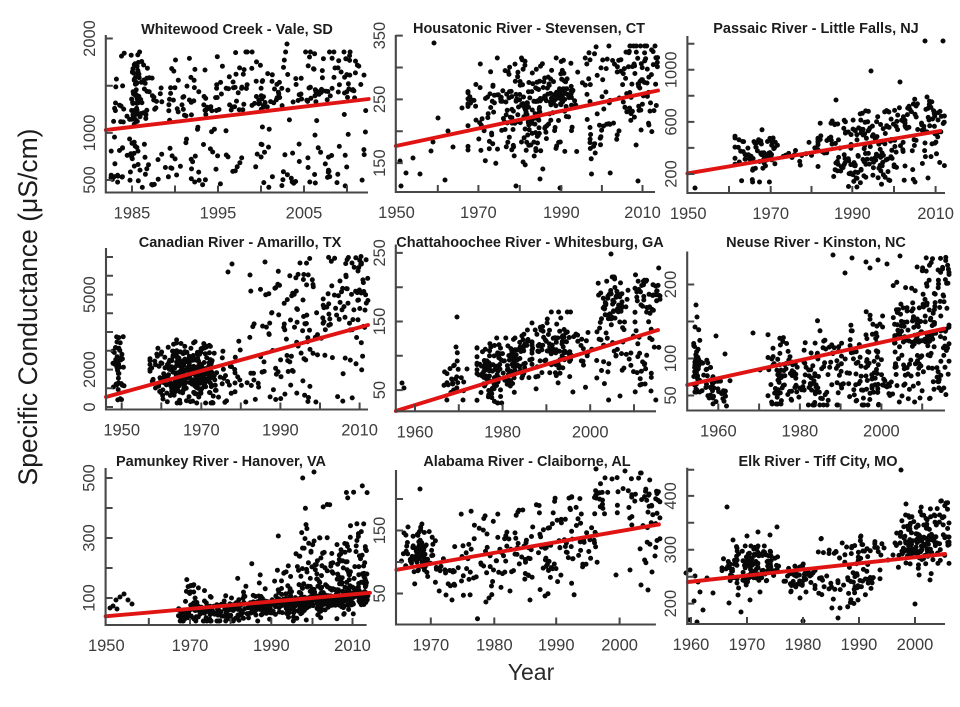 Image resolution: width=960 pixels, height=707 pixels. I want to click on svg-text: Neuse River - Kinston, NC, so click(816, 243).